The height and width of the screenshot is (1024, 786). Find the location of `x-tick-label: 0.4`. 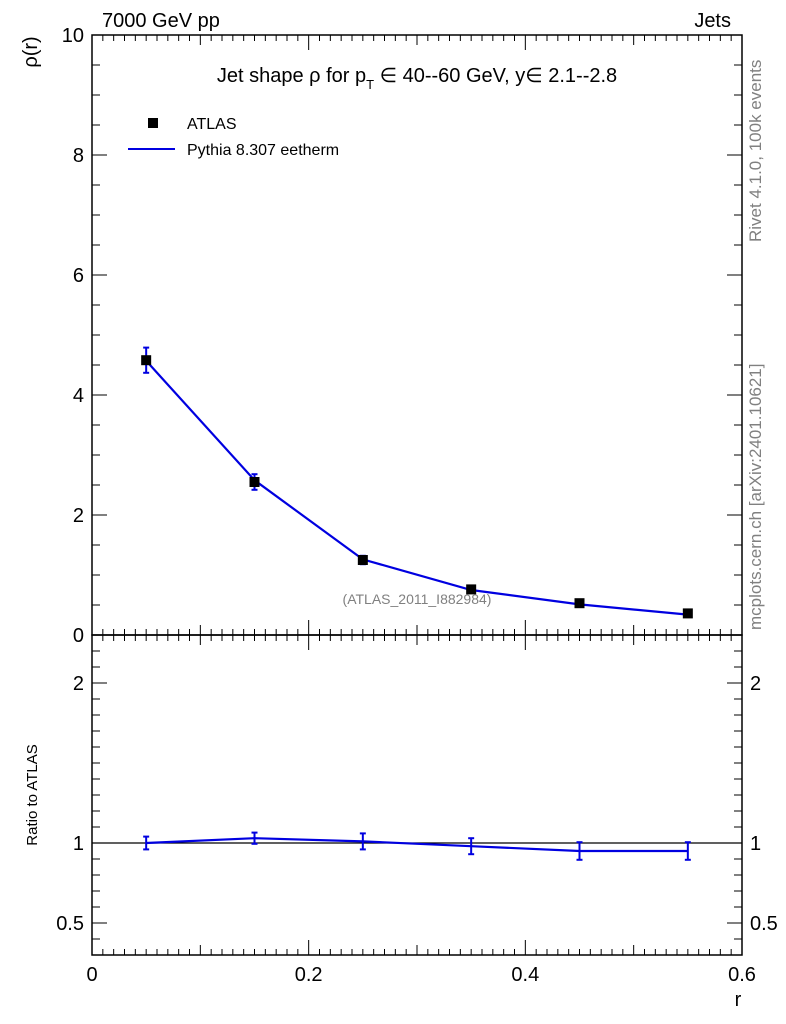

x-tick-label: 0.4 is located at coordinates (525, 975).